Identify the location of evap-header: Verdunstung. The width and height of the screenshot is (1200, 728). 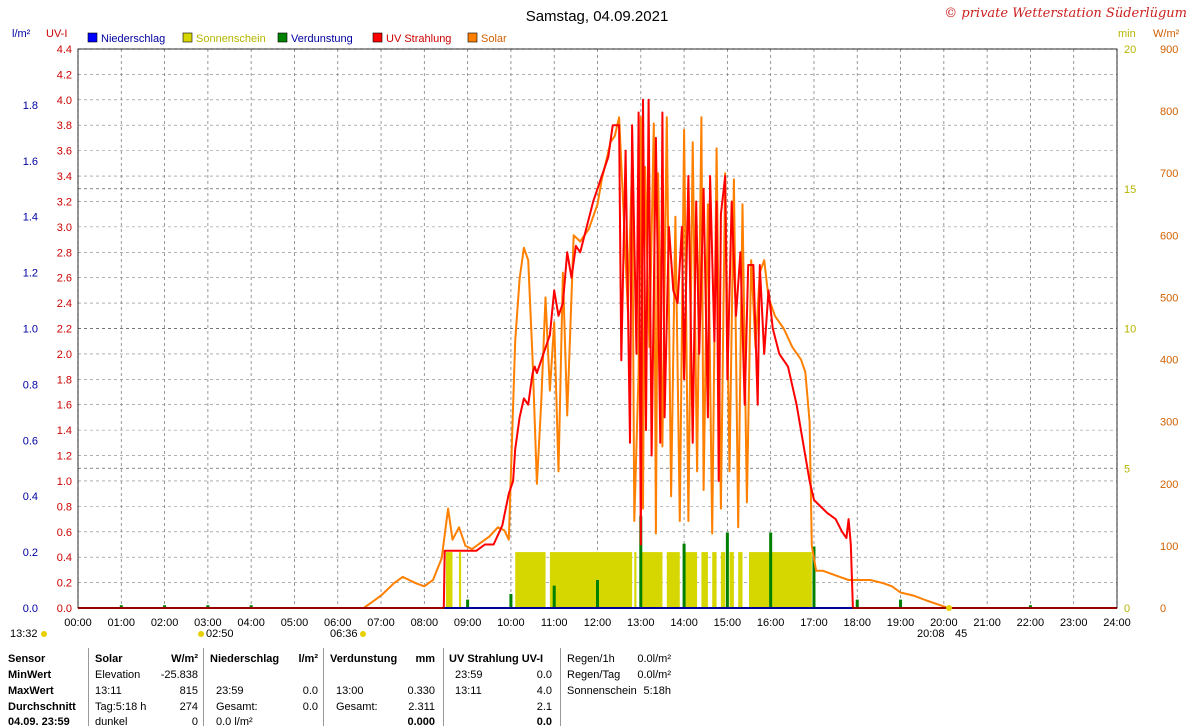
(364, 659).